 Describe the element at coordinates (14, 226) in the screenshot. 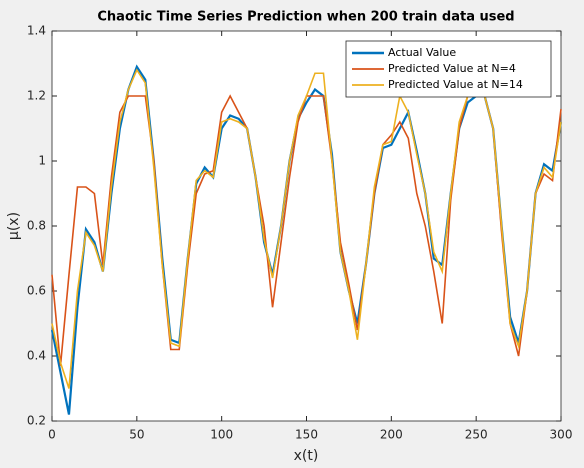

I see `y-axis-label: μ(x)` at that location.